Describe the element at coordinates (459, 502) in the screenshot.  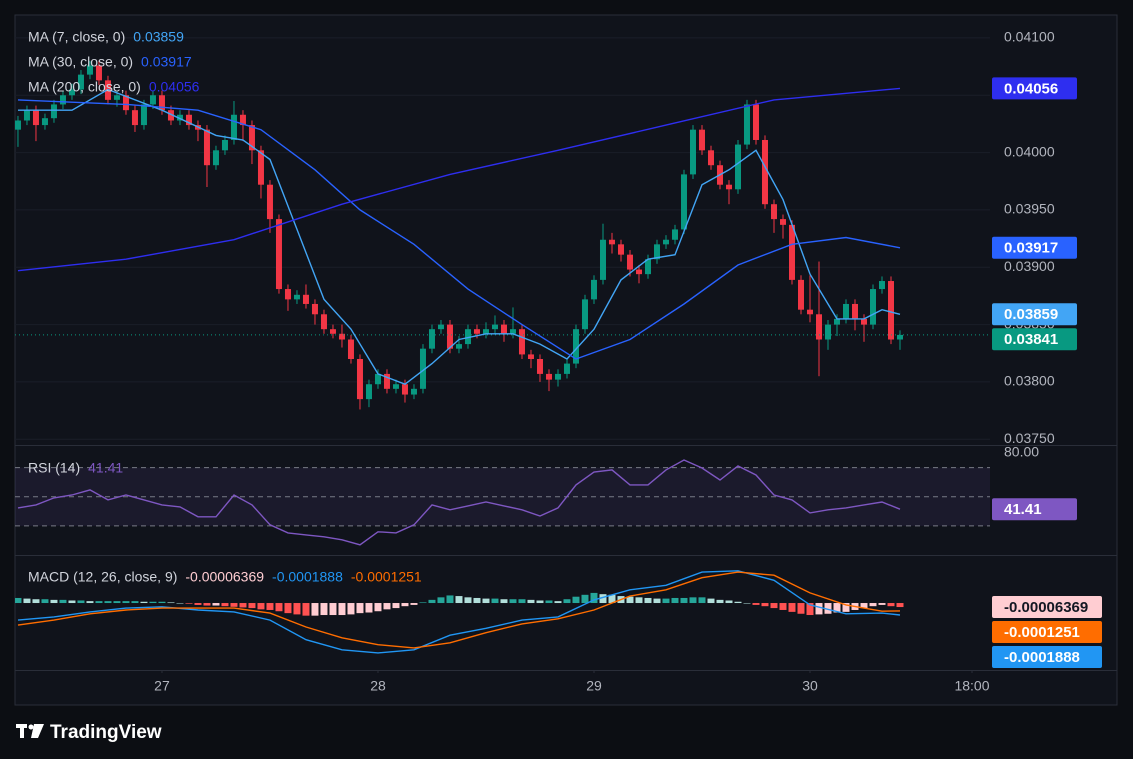
I see `rsi-line` at that location.